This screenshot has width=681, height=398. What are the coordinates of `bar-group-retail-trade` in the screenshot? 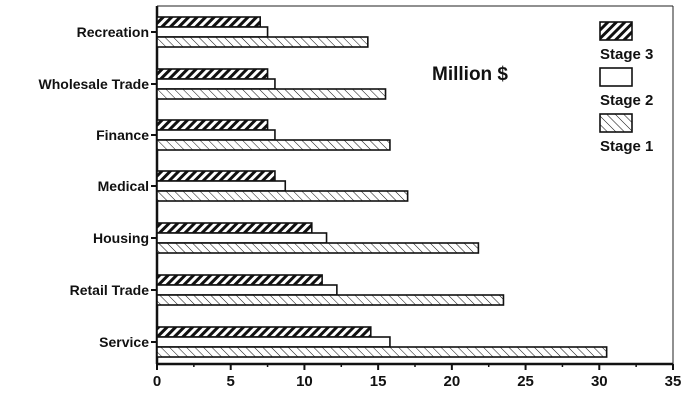 It's located at (328, 290).